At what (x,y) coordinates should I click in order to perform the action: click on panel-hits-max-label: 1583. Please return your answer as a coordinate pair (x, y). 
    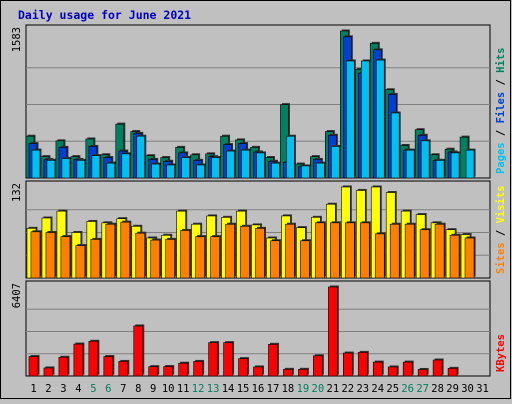
    Looking at the image, I should click on (17, 39).